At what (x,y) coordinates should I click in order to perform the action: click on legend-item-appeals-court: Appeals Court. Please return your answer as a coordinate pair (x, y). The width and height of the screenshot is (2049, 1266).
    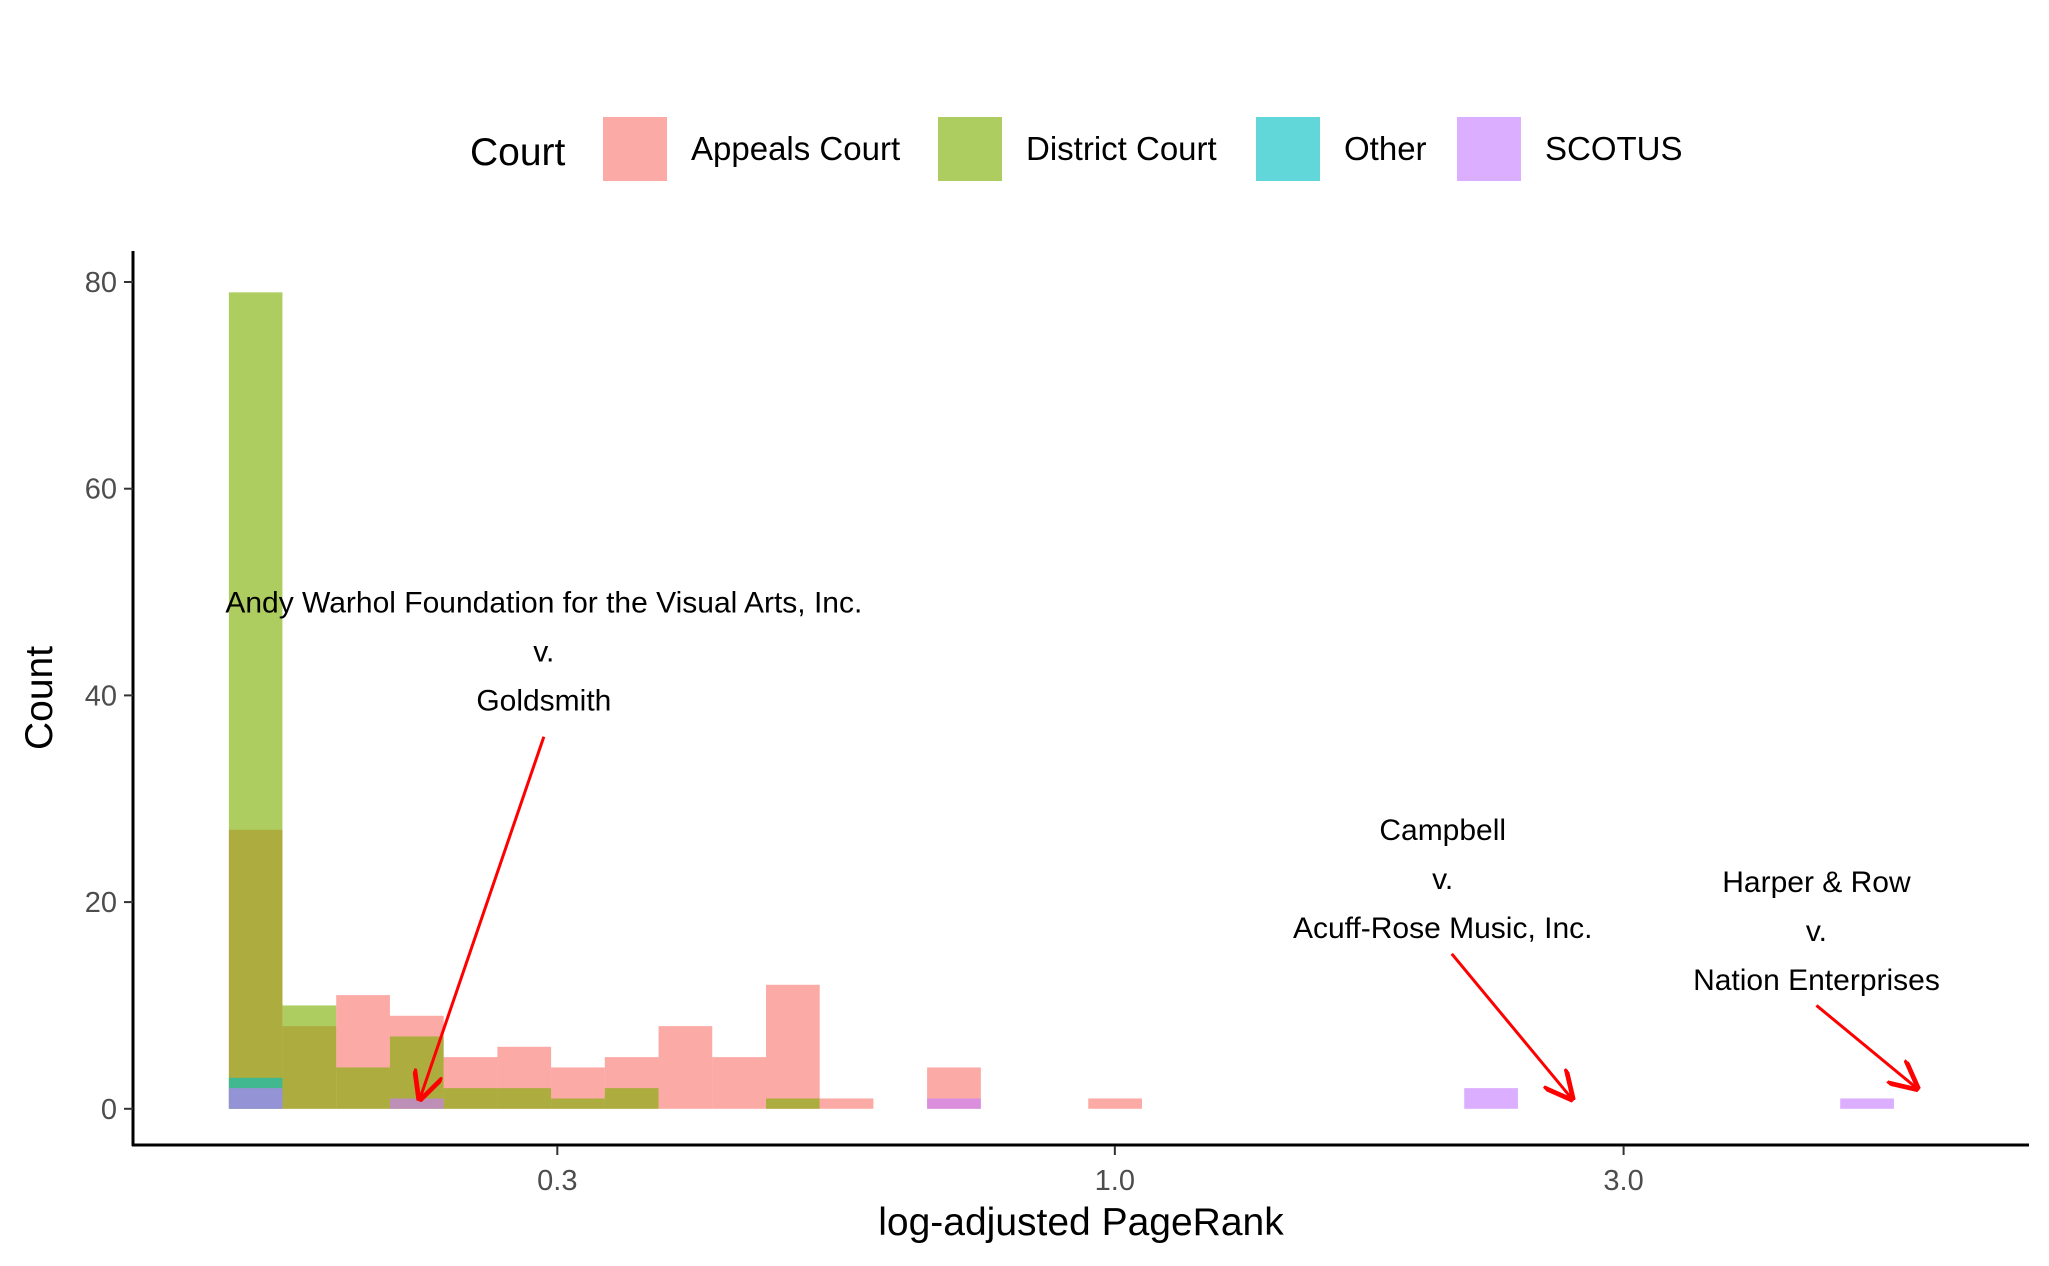
    Looking at the image, I should click on (751, 149).